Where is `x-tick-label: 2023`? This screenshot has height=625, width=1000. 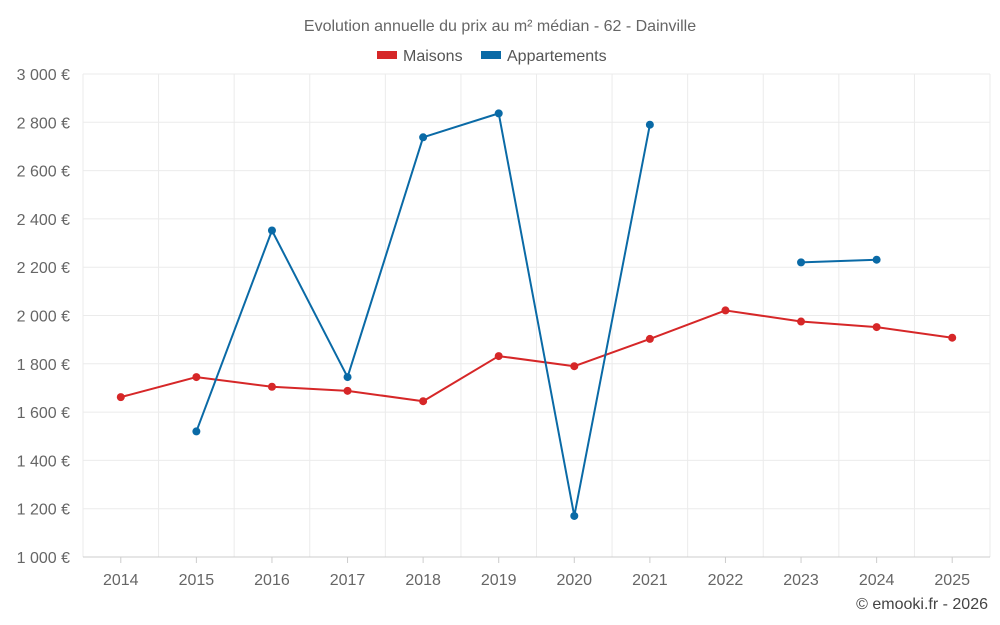 x-tick-label: 2023 is located at coordinates (801, 580).